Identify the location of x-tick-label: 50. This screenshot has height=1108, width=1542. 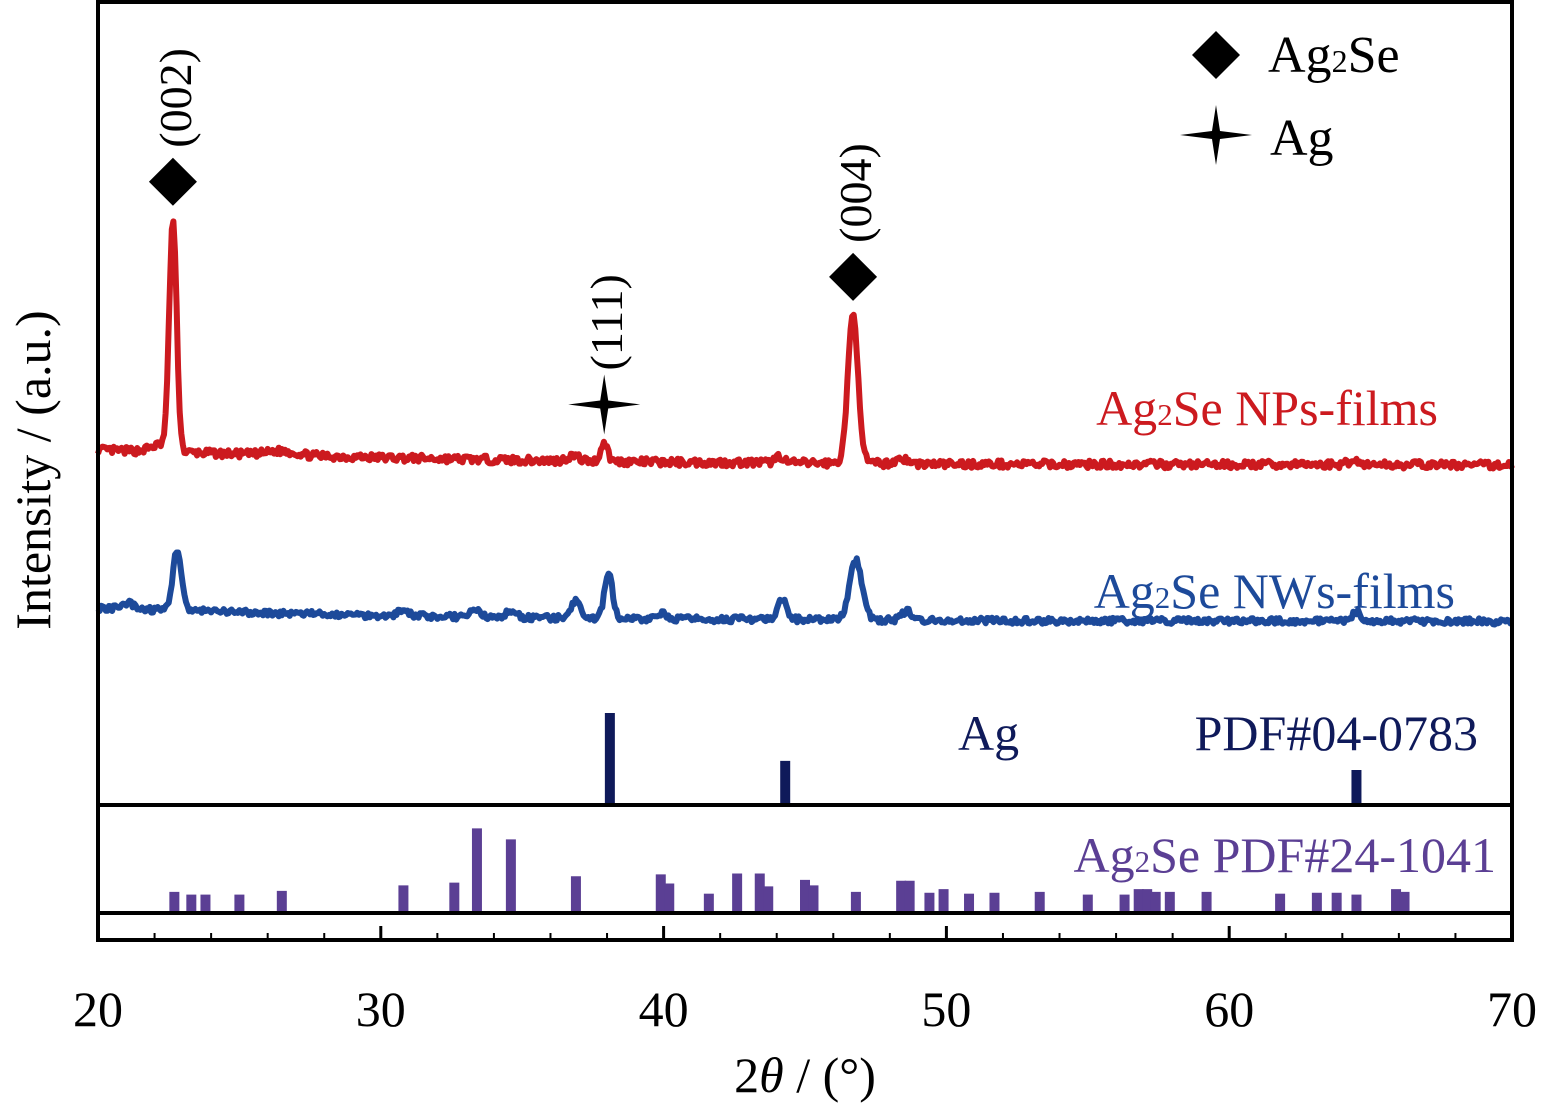
(946, 1009).